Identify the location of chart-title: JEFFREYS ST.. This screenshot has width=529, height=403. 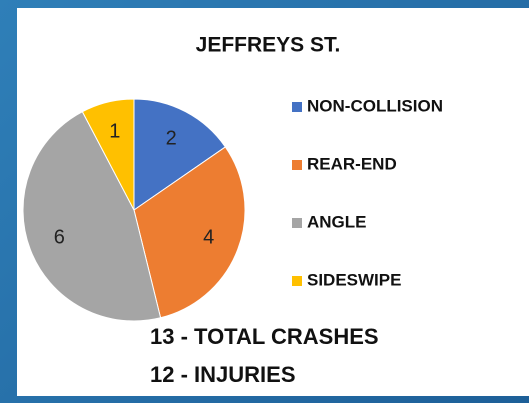
(268, 45).